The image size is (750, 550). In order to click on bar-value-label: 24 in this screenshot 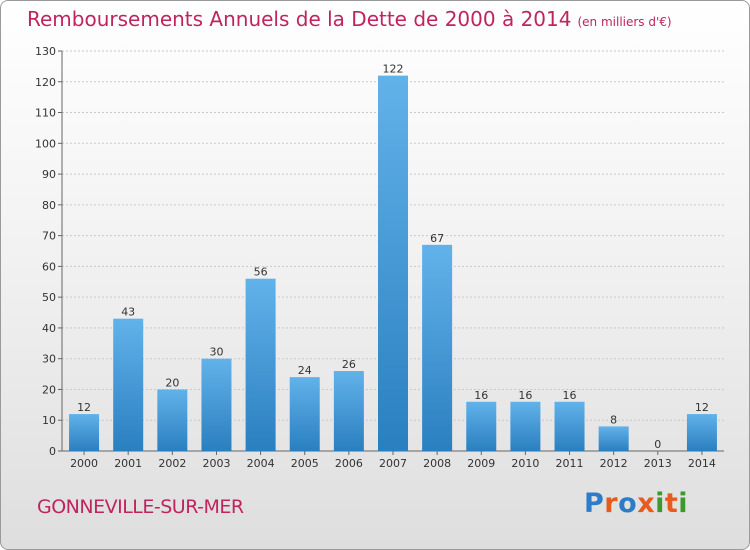, I will do `click(305, 370)`.